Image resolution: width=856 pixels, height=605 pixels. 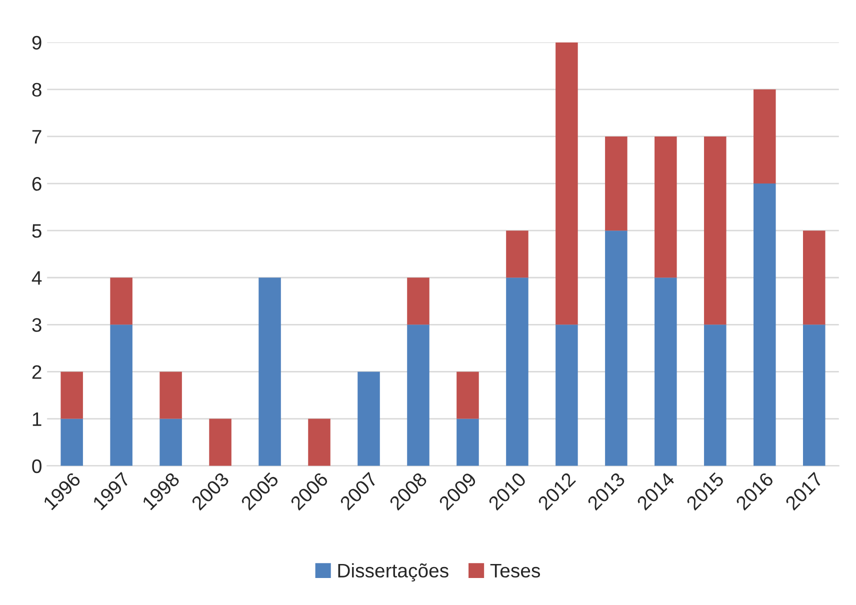 I want to click on y-tick-label: 3, so click(x=37, y=325).